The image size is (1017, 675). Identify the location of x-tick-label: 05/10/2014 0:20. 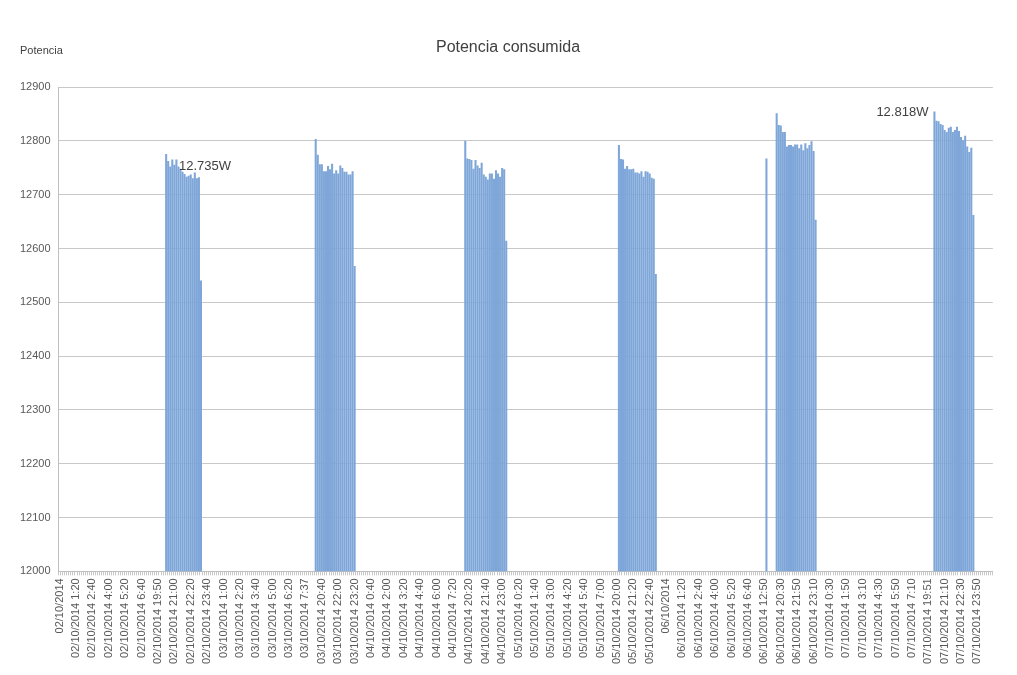
(517, 618).